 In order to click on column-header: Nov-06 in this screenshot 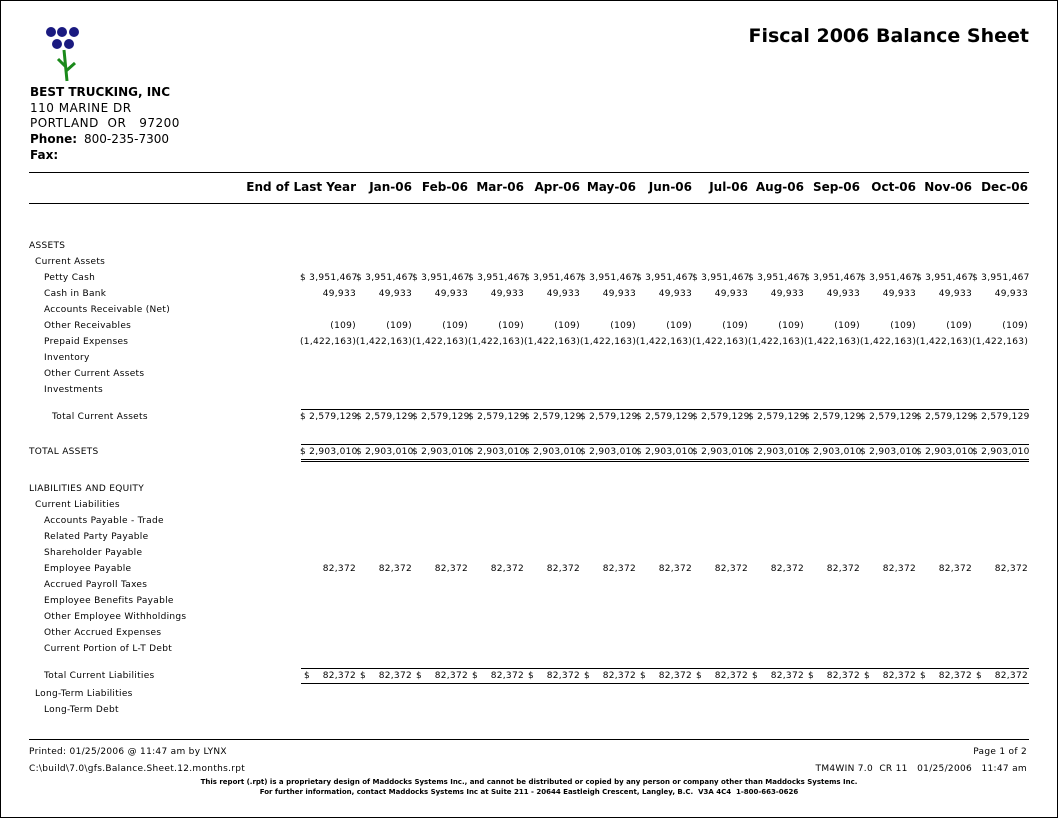, I will do `click(948, 187)`.